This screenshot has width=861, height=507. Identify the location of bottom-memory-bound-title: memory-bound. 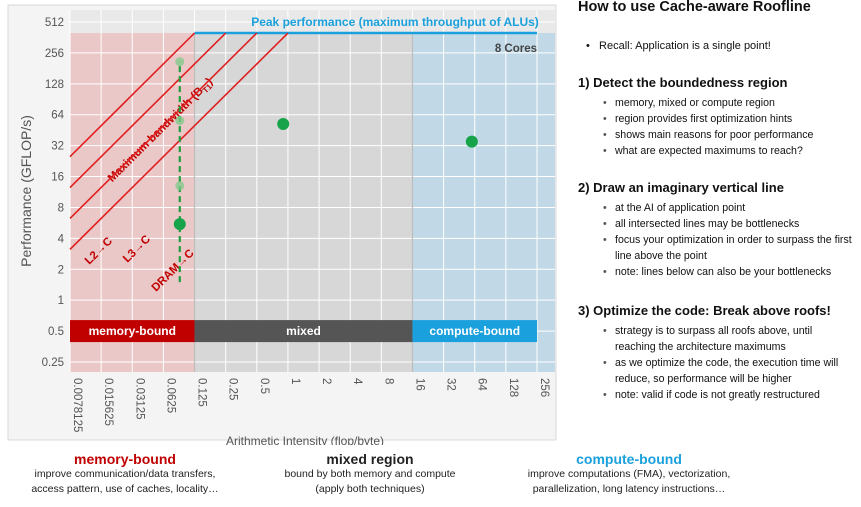
(125, 459).